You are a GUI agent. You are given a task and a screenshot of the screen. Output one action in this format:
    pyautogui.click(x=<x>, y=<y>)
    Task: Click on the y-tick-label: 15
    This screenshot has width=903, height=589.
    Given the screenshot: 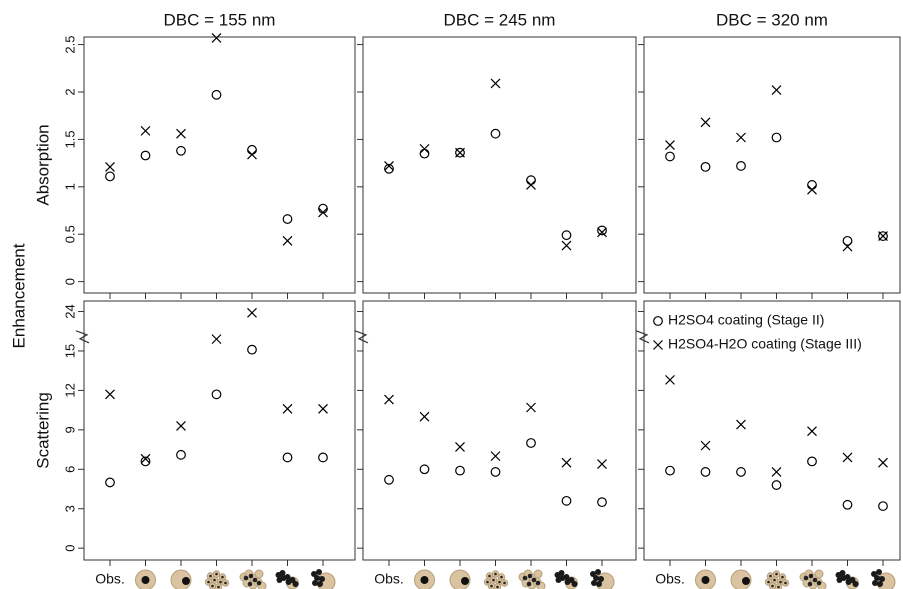 What is the action you would take?
    pyautogui.click(x=69, y=351)
    